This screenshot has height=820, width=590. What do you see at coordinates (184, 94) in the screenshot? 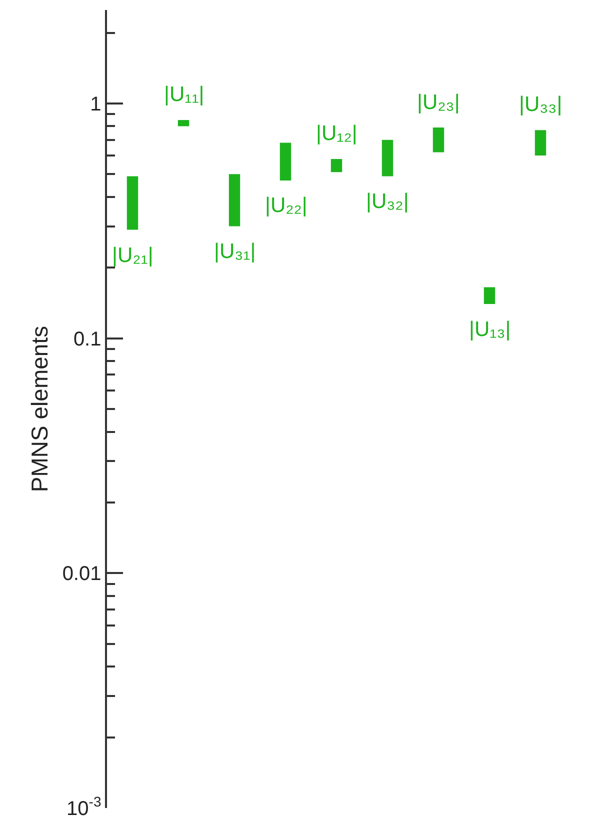
I see `data-label: |U₁₁|` at bounding box center [184, 94].